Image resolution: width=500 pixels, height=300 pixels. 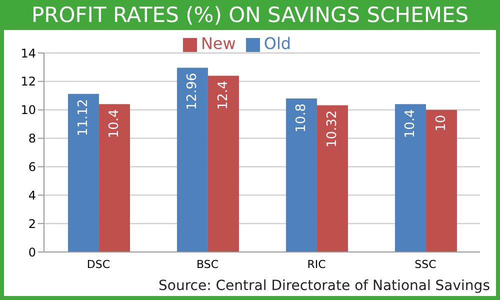 I want to click on data-label: 12.4, so click(x=223, y=95).